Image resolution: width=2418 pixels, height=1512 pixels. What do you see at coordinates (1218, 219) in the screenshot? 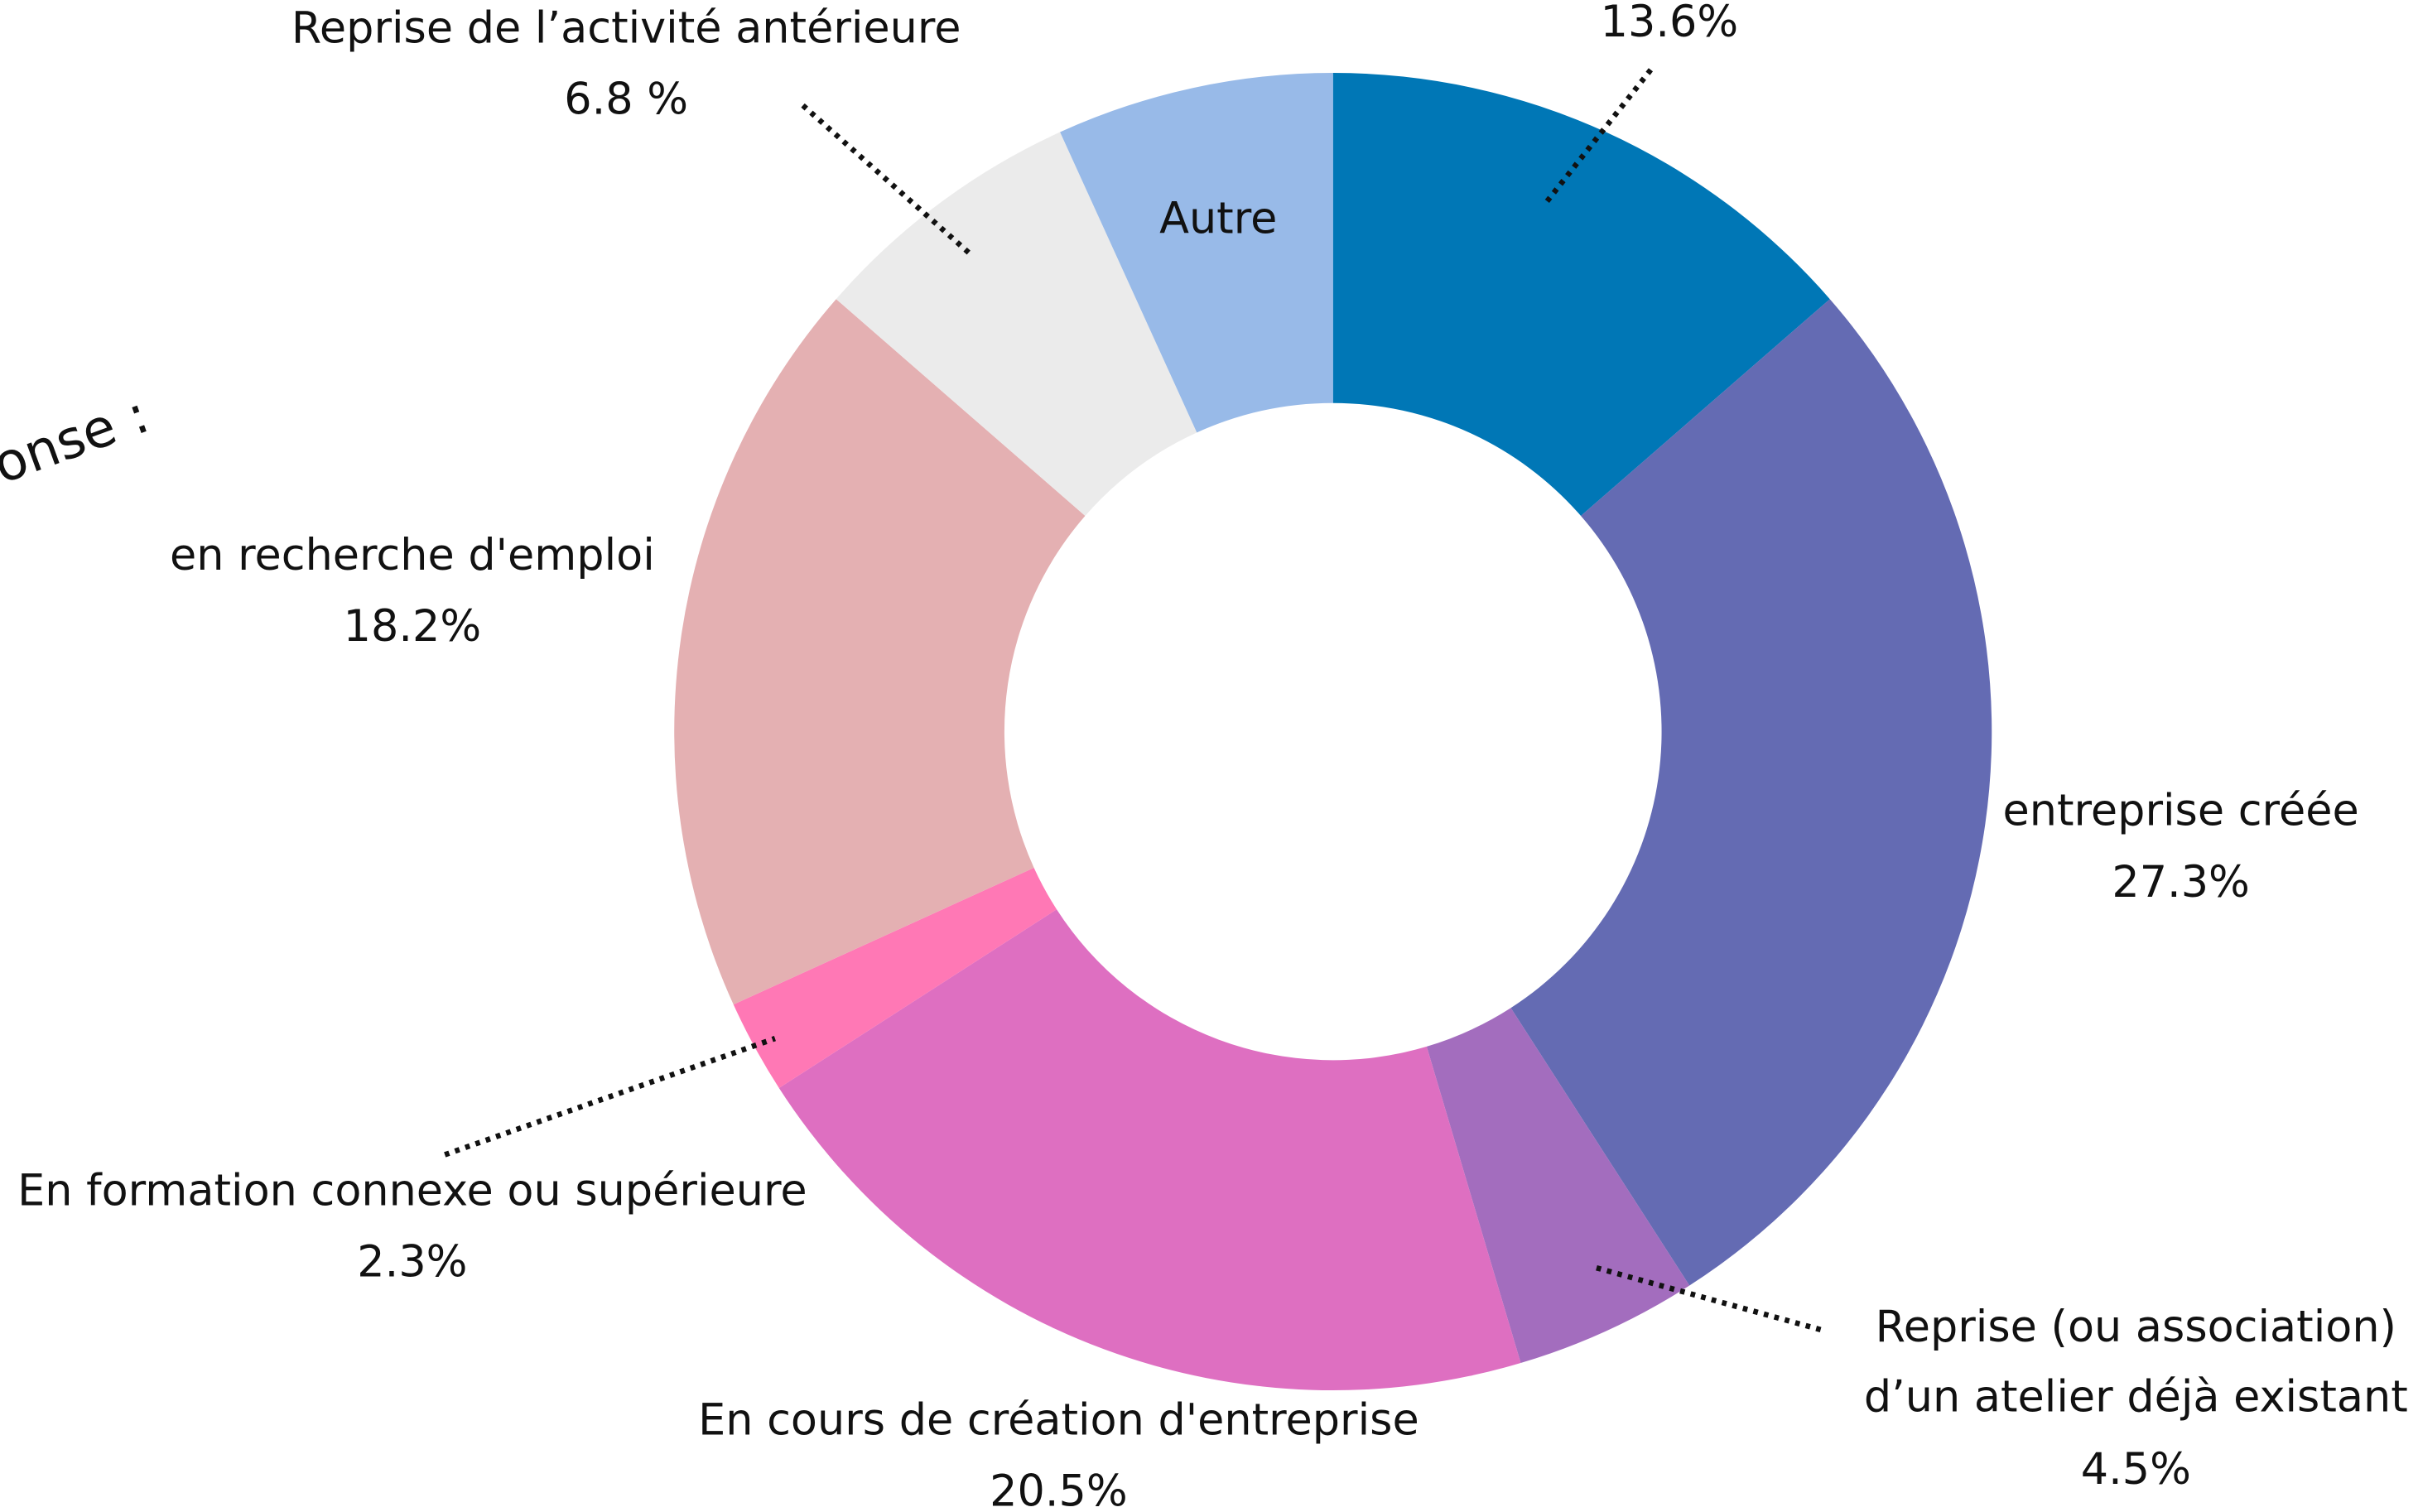
I see `category-label: Autre` at bounding box center [1218, 219].